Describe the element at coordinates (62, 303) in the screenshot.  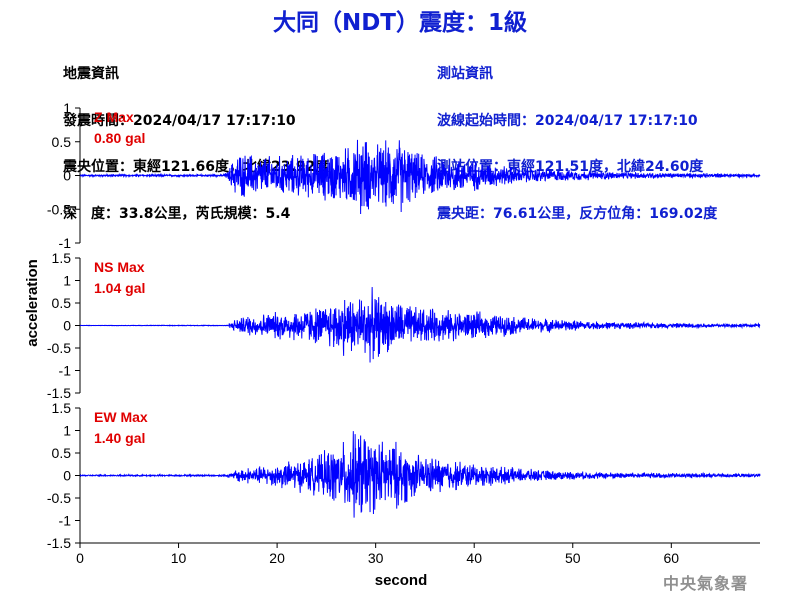
I see `y-tick-label-ns: 0.5` at that location.